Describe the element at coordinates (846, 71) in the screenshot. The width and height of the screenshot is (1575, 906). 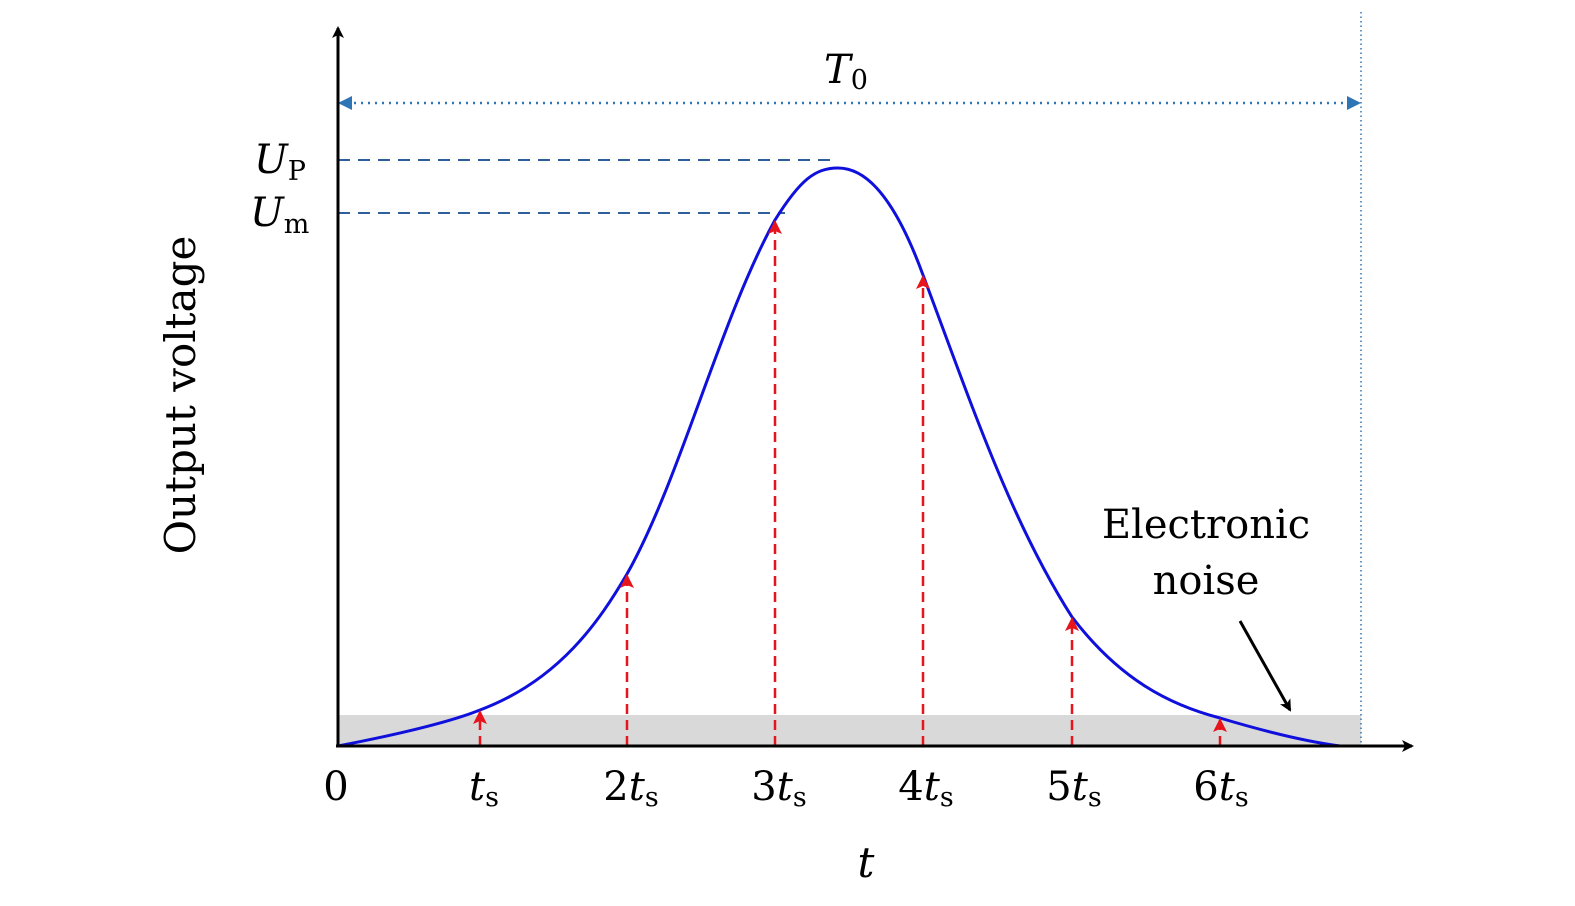
I see `period-label: T0` at that location.